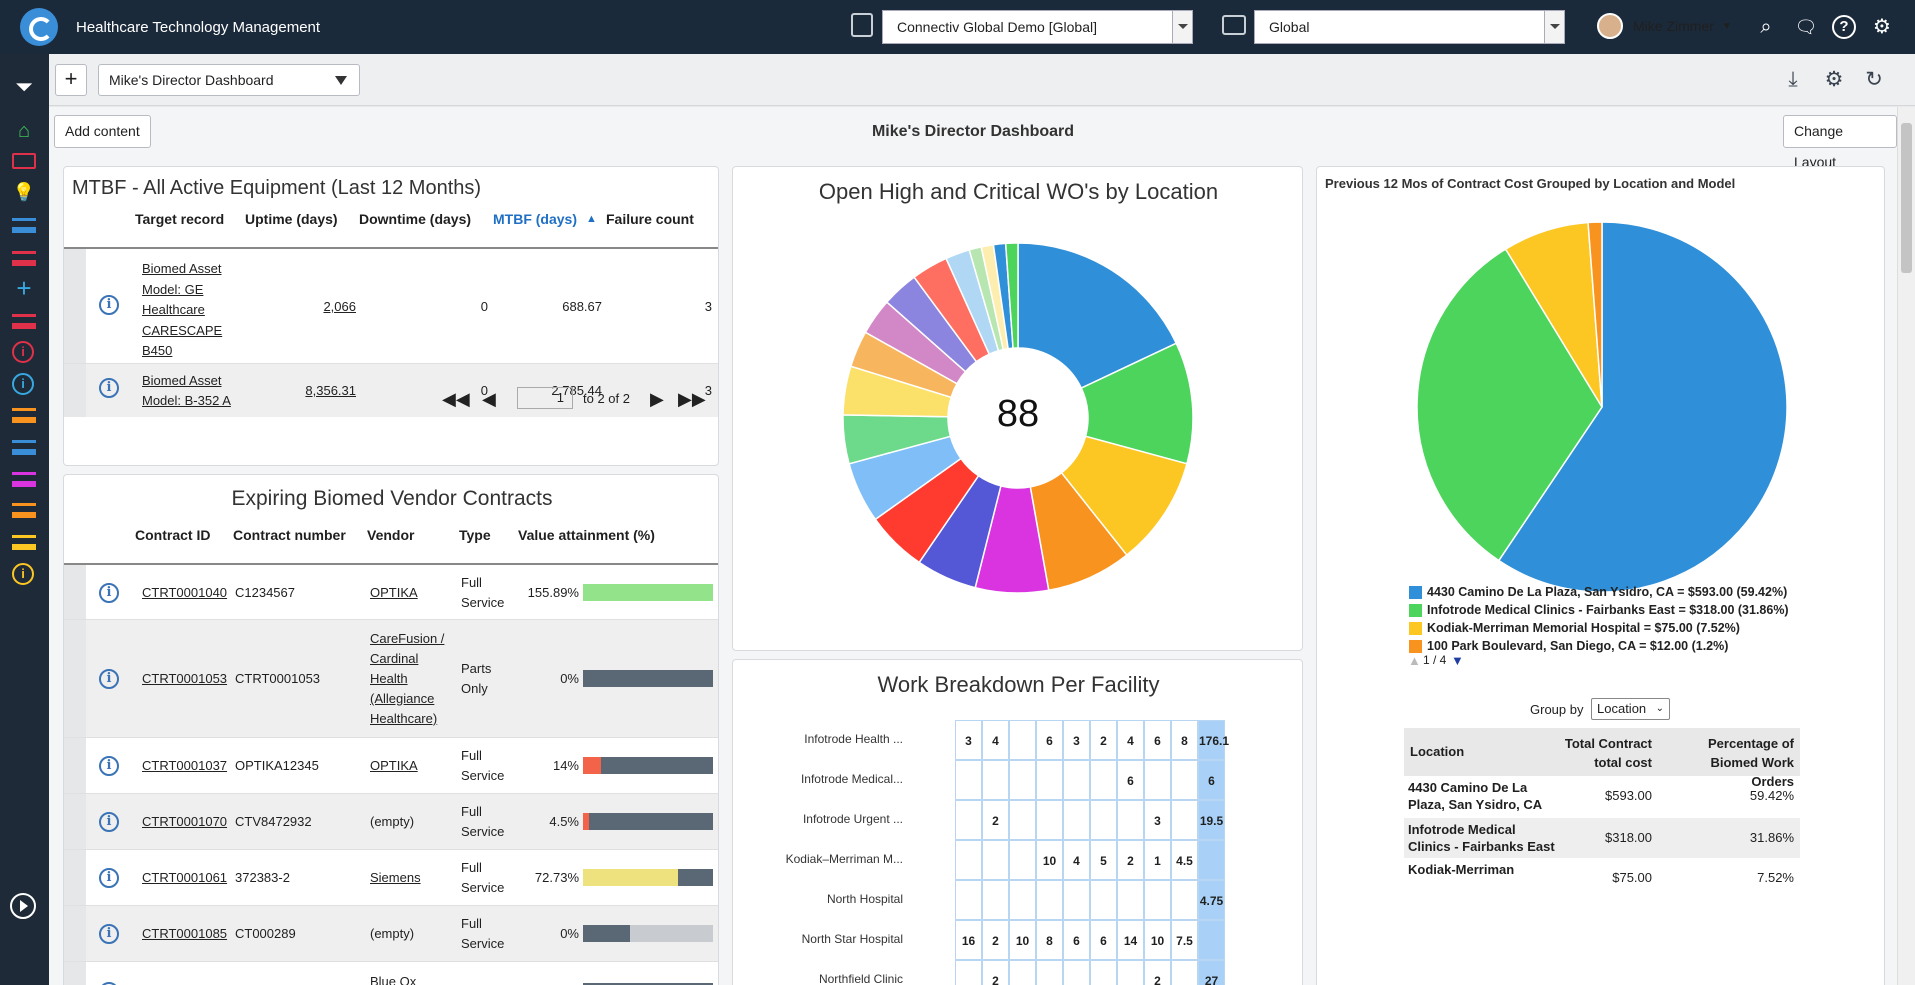 The image size is (1915, 985). I want to click on gear-icon: ⚙, so click(1882, 27).